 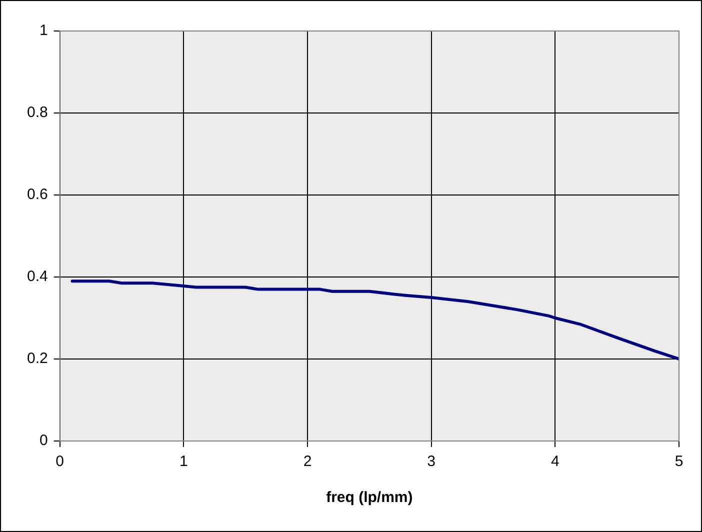 What do you see at coordinates (37, 195) in the screenshot?
I see `y-tick-label: 0.6` at bounding box center [37, 195].